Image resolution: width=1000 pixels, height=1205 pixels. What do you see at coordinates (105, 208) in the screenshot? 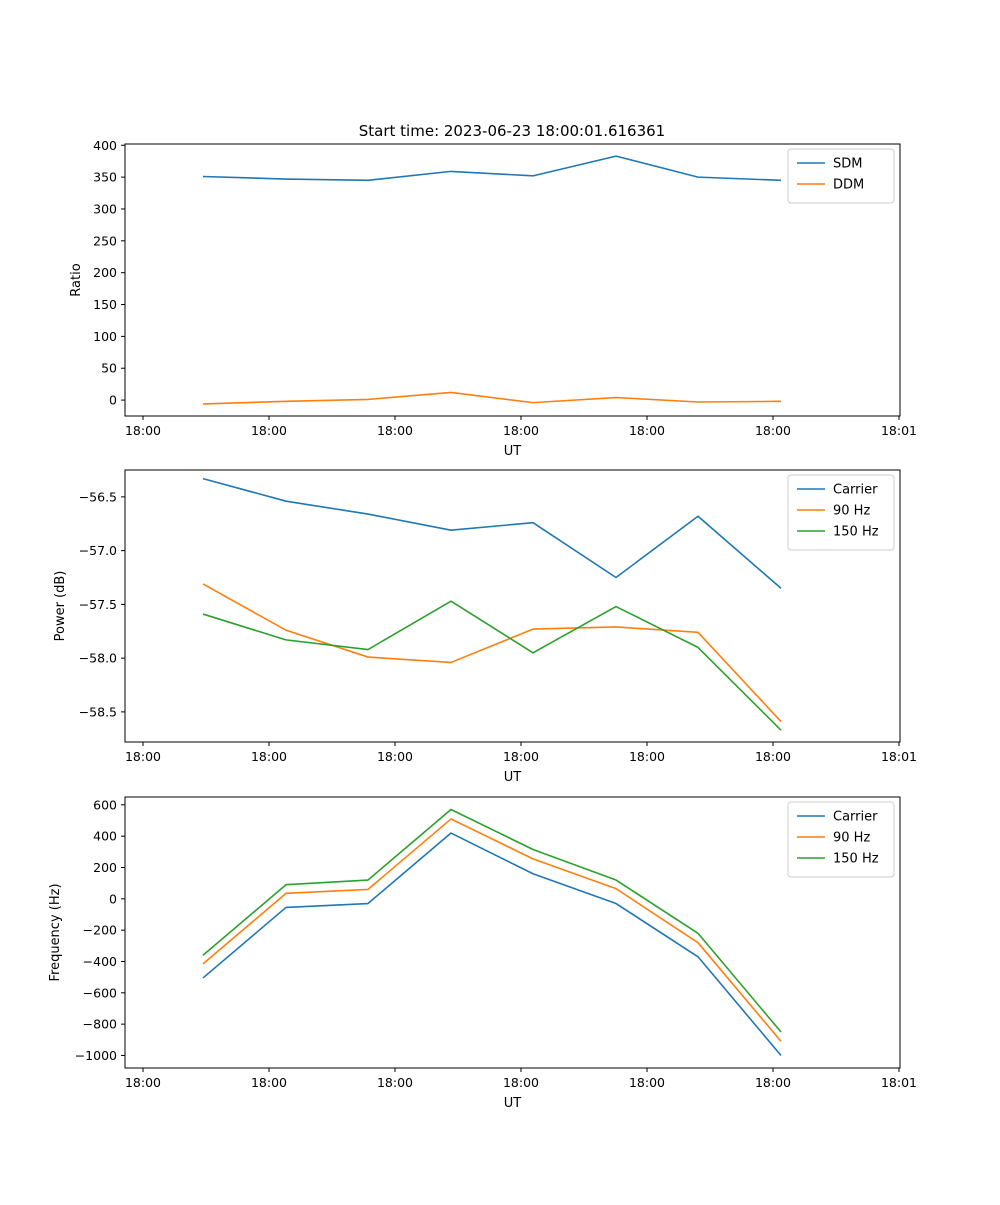
I see `y-tick-label: 300` at bounding box center [105, 208].